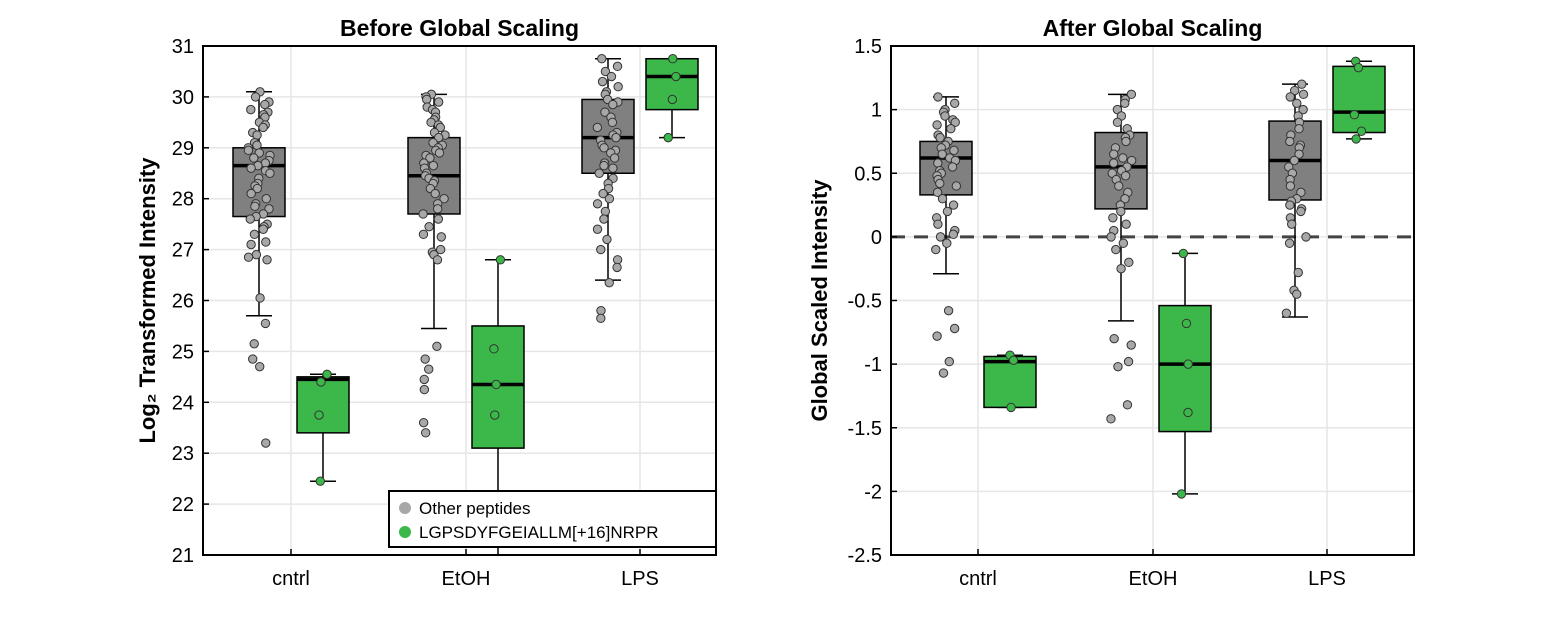  I want to click on y-tick-label: -1, so click(873, 365).